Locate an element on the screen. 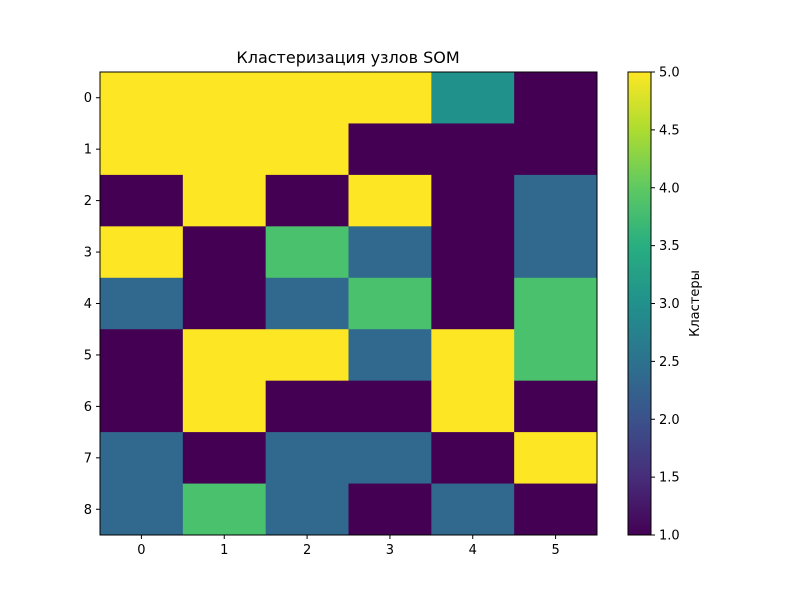  x-tick-label: 3 is located at coordinates (390, 550).